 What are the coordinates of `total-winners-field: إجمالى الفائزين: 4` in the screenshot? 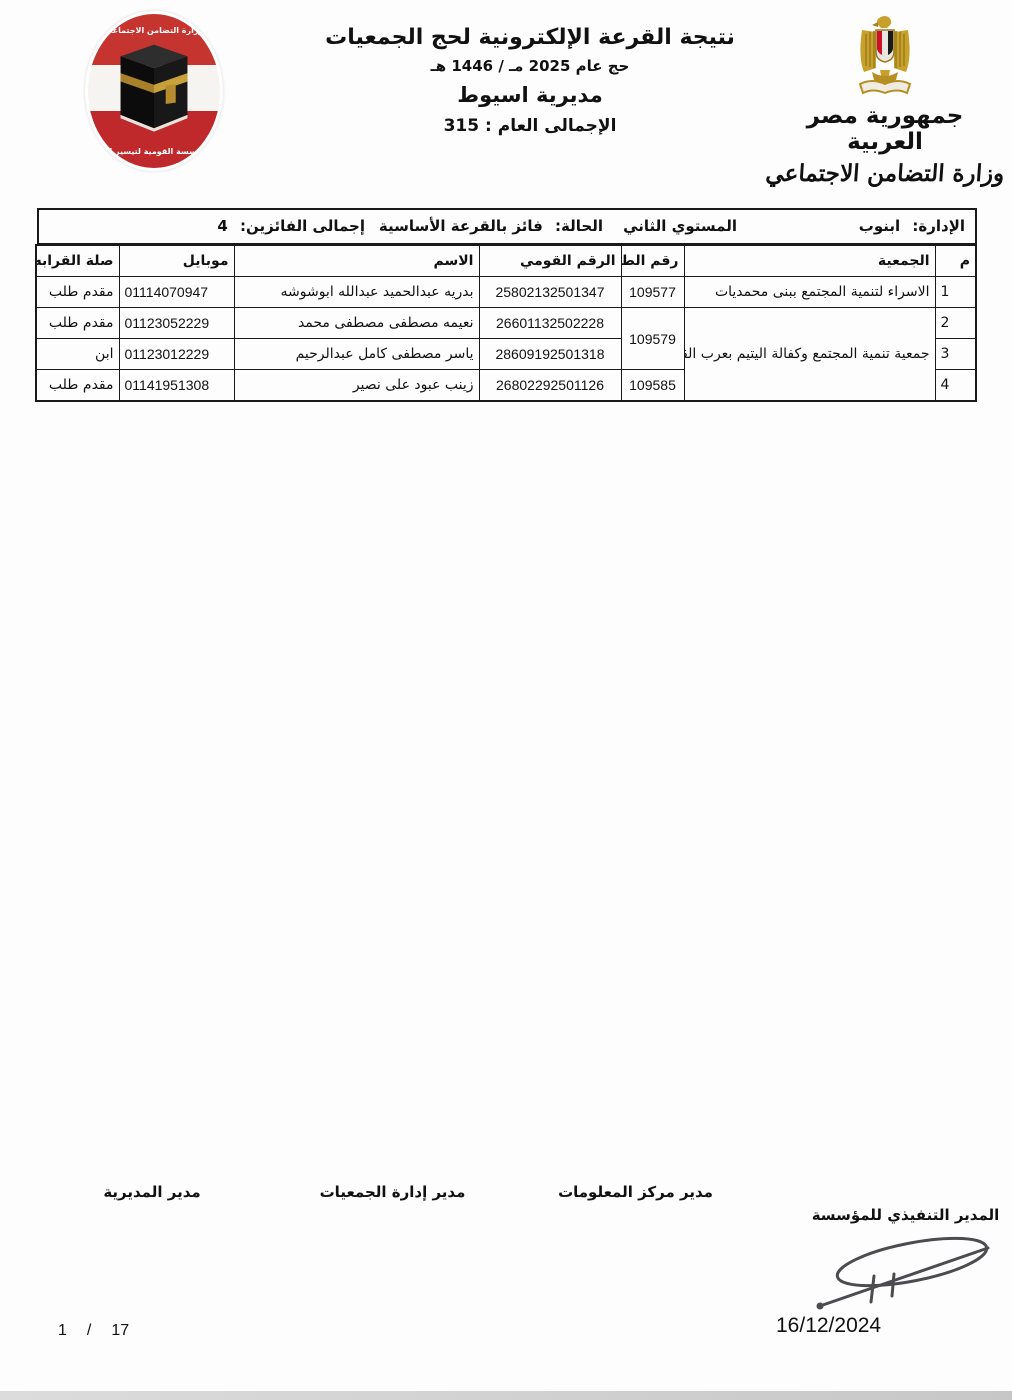 It's located at (291, 226).